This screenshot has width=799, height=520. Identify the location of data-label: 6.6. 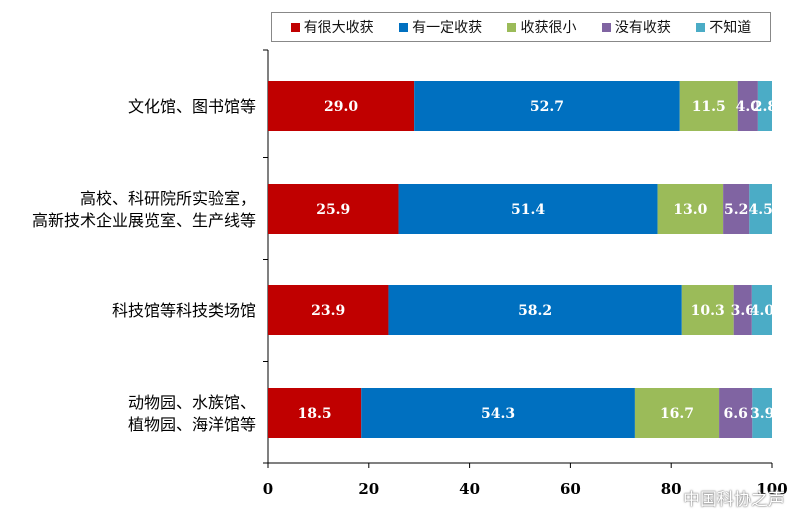
(736, 414).